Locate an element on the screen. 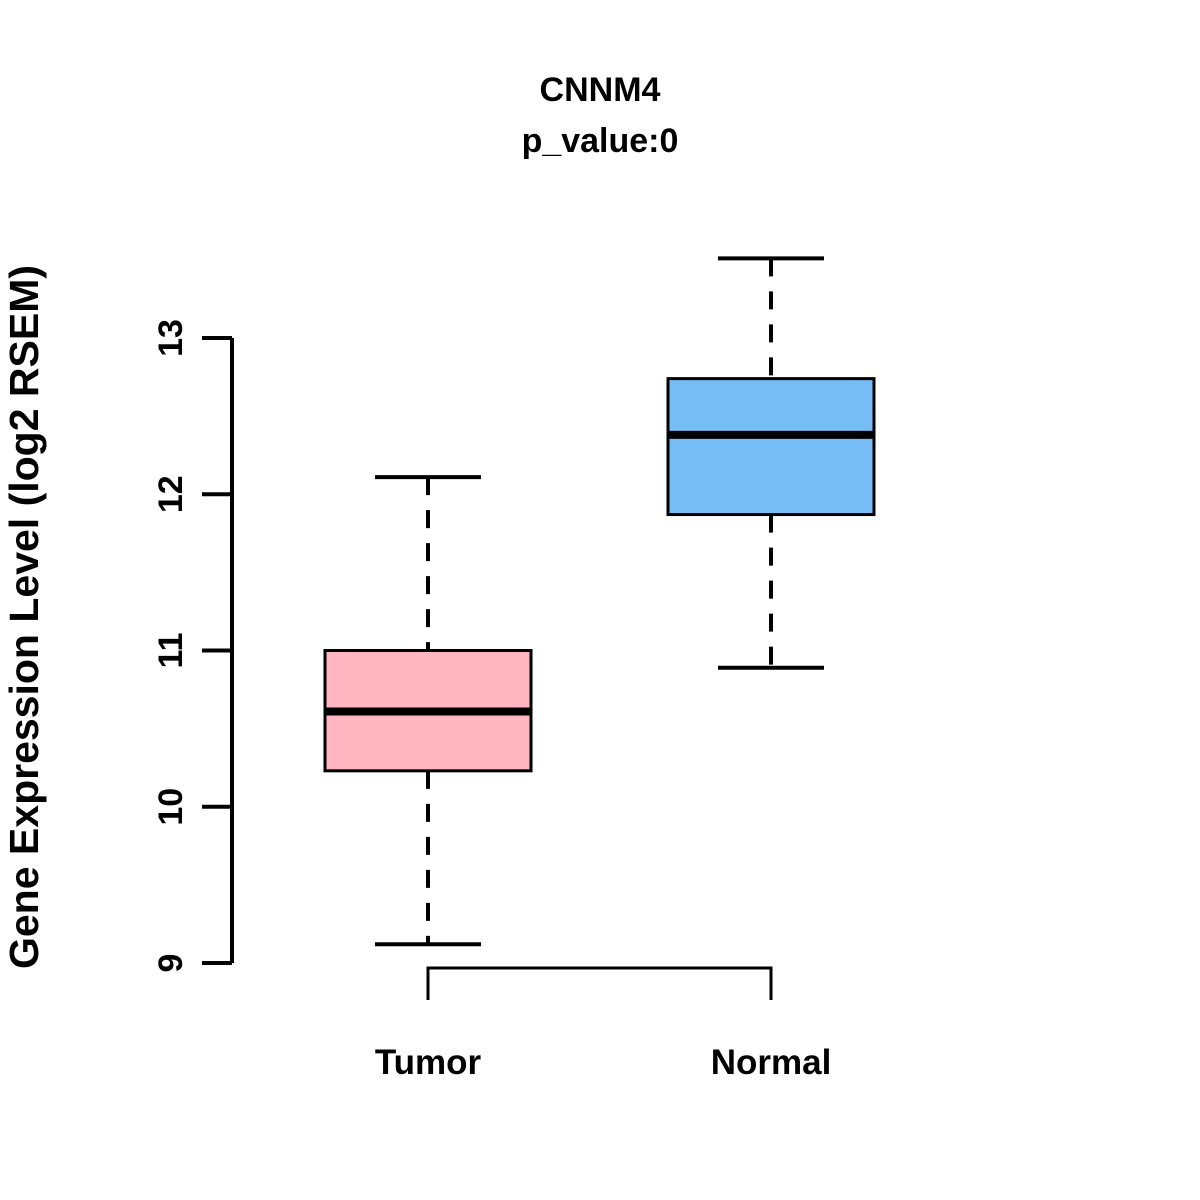  y-axis: 9 10 11 12 13 is located at coordinates (193, 646).